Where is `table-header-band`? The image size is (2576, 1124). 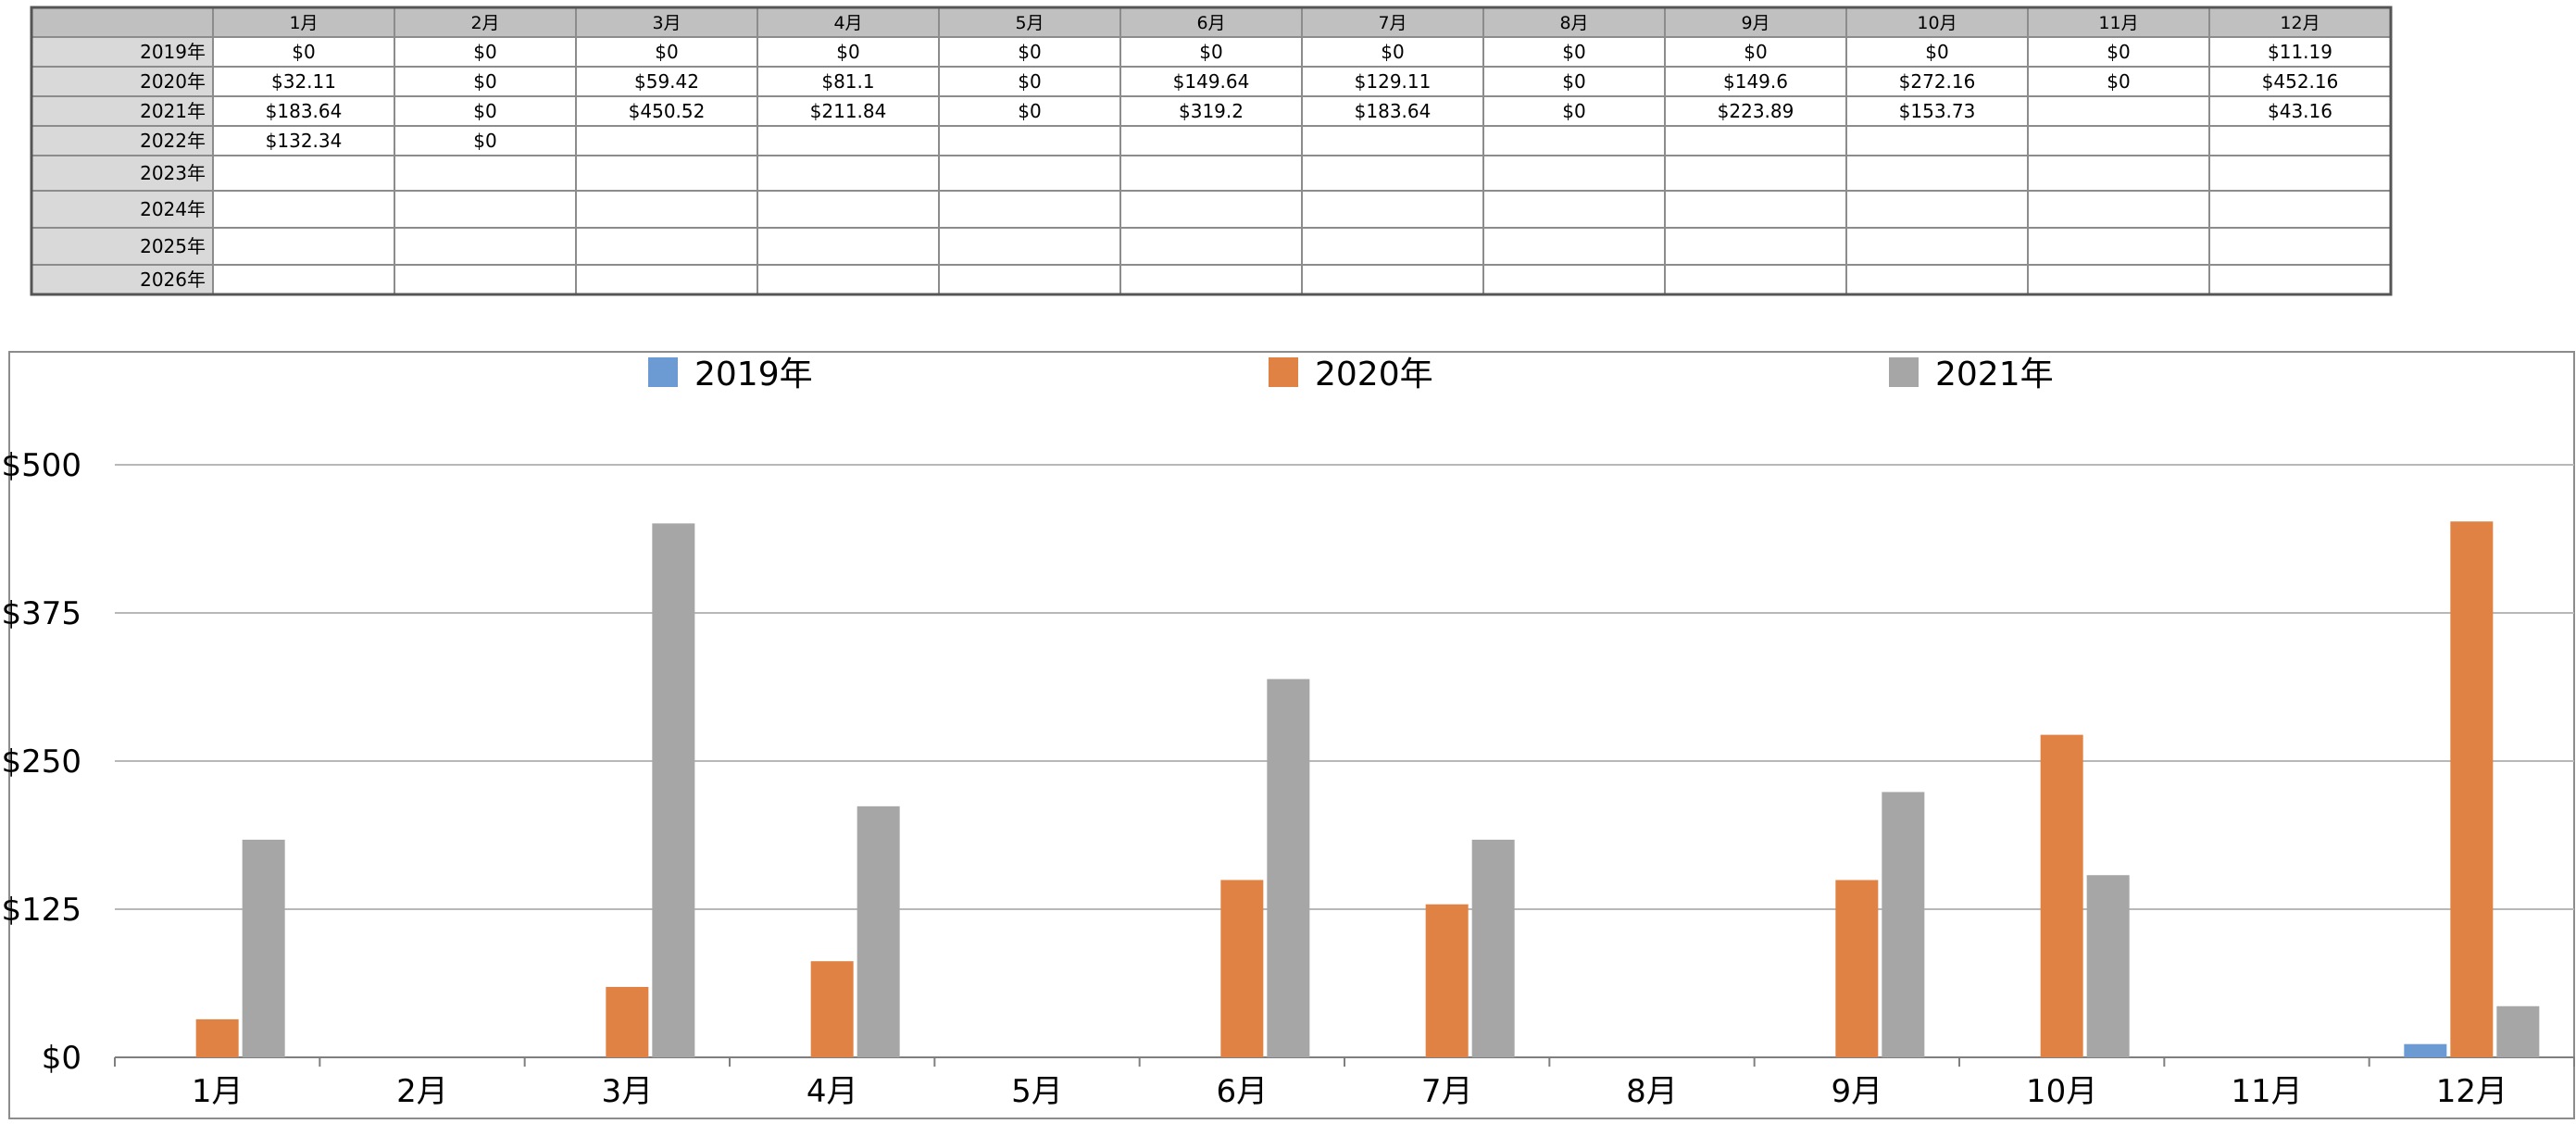
table-header-band is located at coordinates (1211, 22).